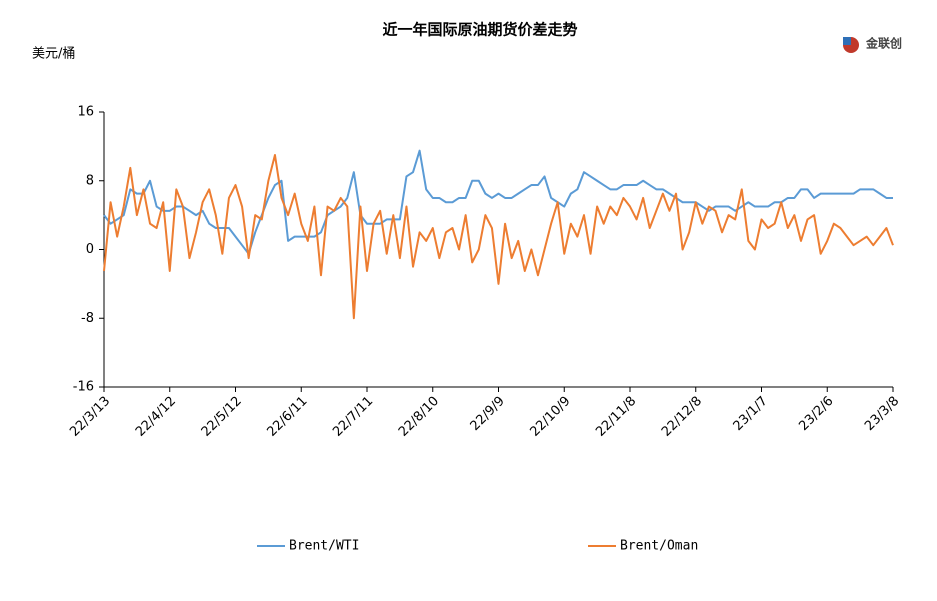 Image resolution: width=937 pixels, height=601 pixels. I want to click on y-tick-label: -8, so click(87, 318).